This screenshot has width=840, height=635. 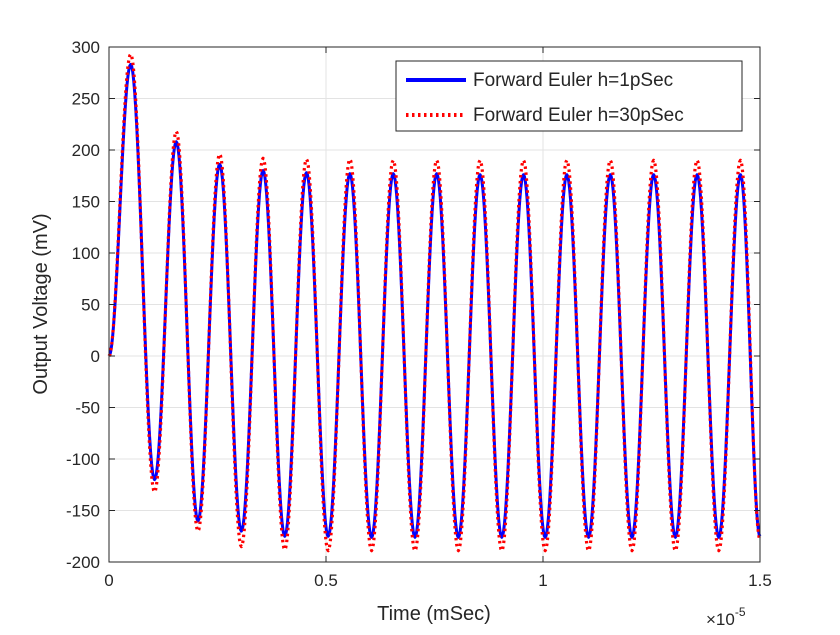 What do you see at coordinates (95, 356) in the screenshot?
I see `y-tick-label: 0` at bounding box center [95, 356].